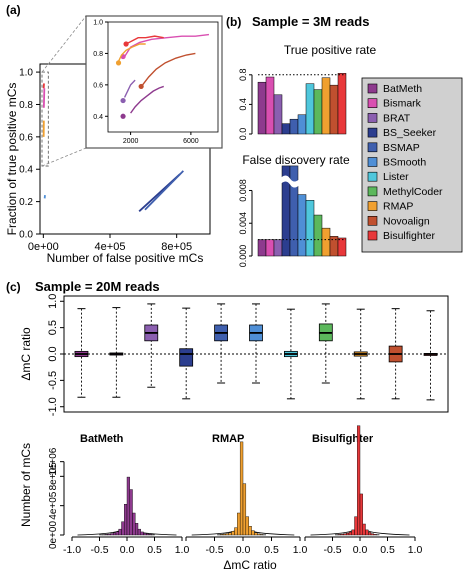  What do you see at coordinates (214, 550) in the screenshot?
I see `hist-x-tick-label: -0.5` at bounding box center [214, 550].